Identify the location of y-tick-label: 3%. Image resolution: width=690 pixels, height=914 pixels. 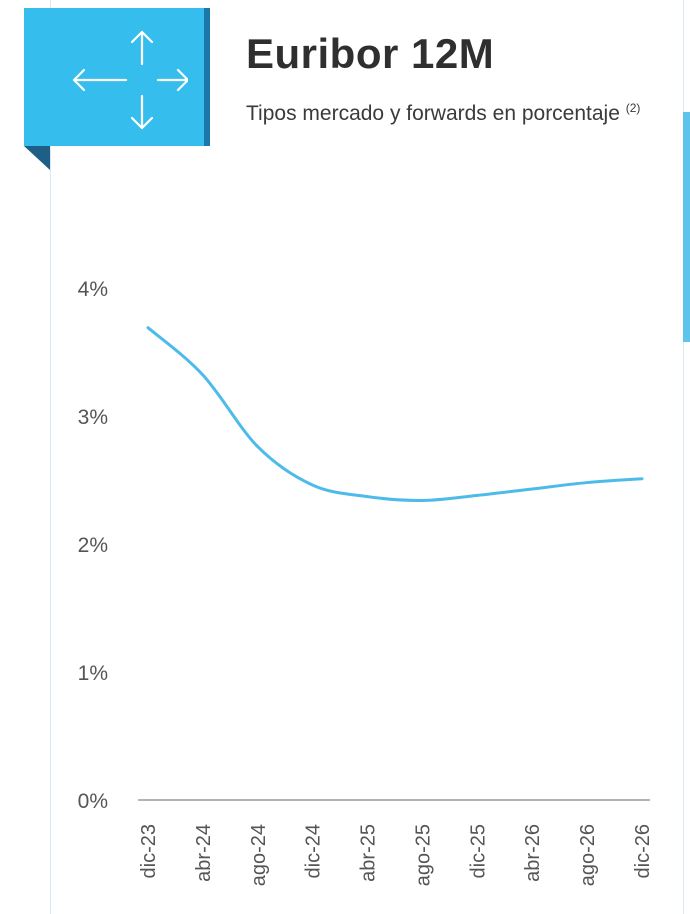
(93, 417).